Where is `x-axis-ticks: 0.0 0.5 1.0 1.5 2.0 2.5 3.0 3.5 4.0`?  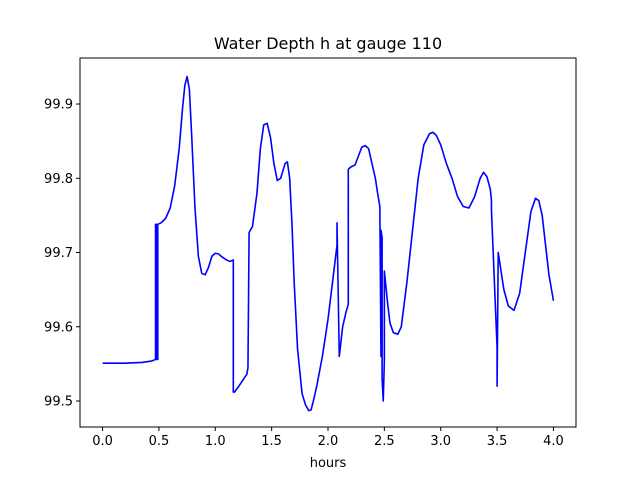 x-axis-ticks: 0.0 0.5 1.0 1.5 2.0 2.5 3.0 3.5 4.0 is located at coordinates (328, 438).